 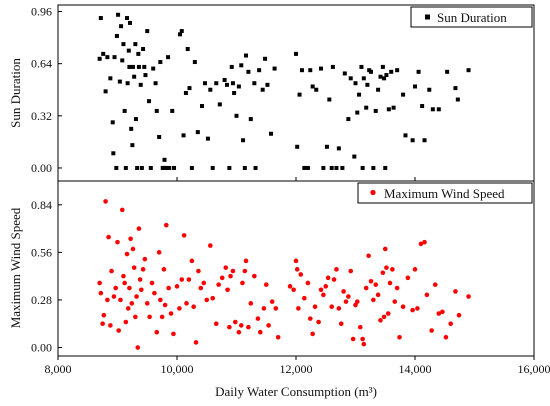 What do you see at coordinates (296, 369) in the screenshot?
I see `x-tick-label: 12,000` at bounding box center [296, 369].